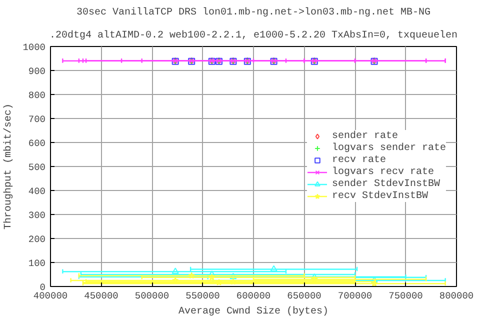  I want to click on x-tick-label: 400000, so click(50, 296).